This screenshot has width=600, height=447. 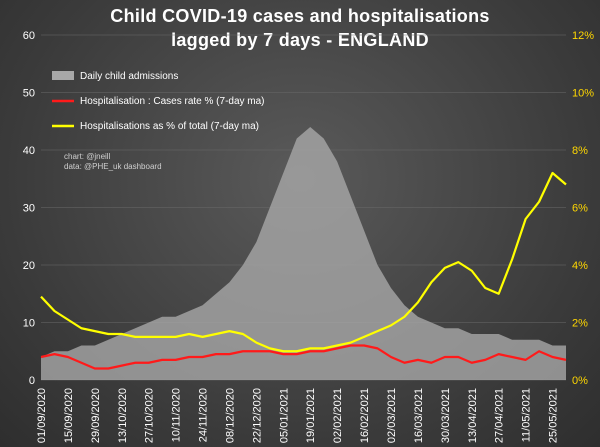 What do you see at coordinates (446, 415) in the screenshot?
I see `x-tick-label: 30/03/2021` at bounding box center [446, 415].